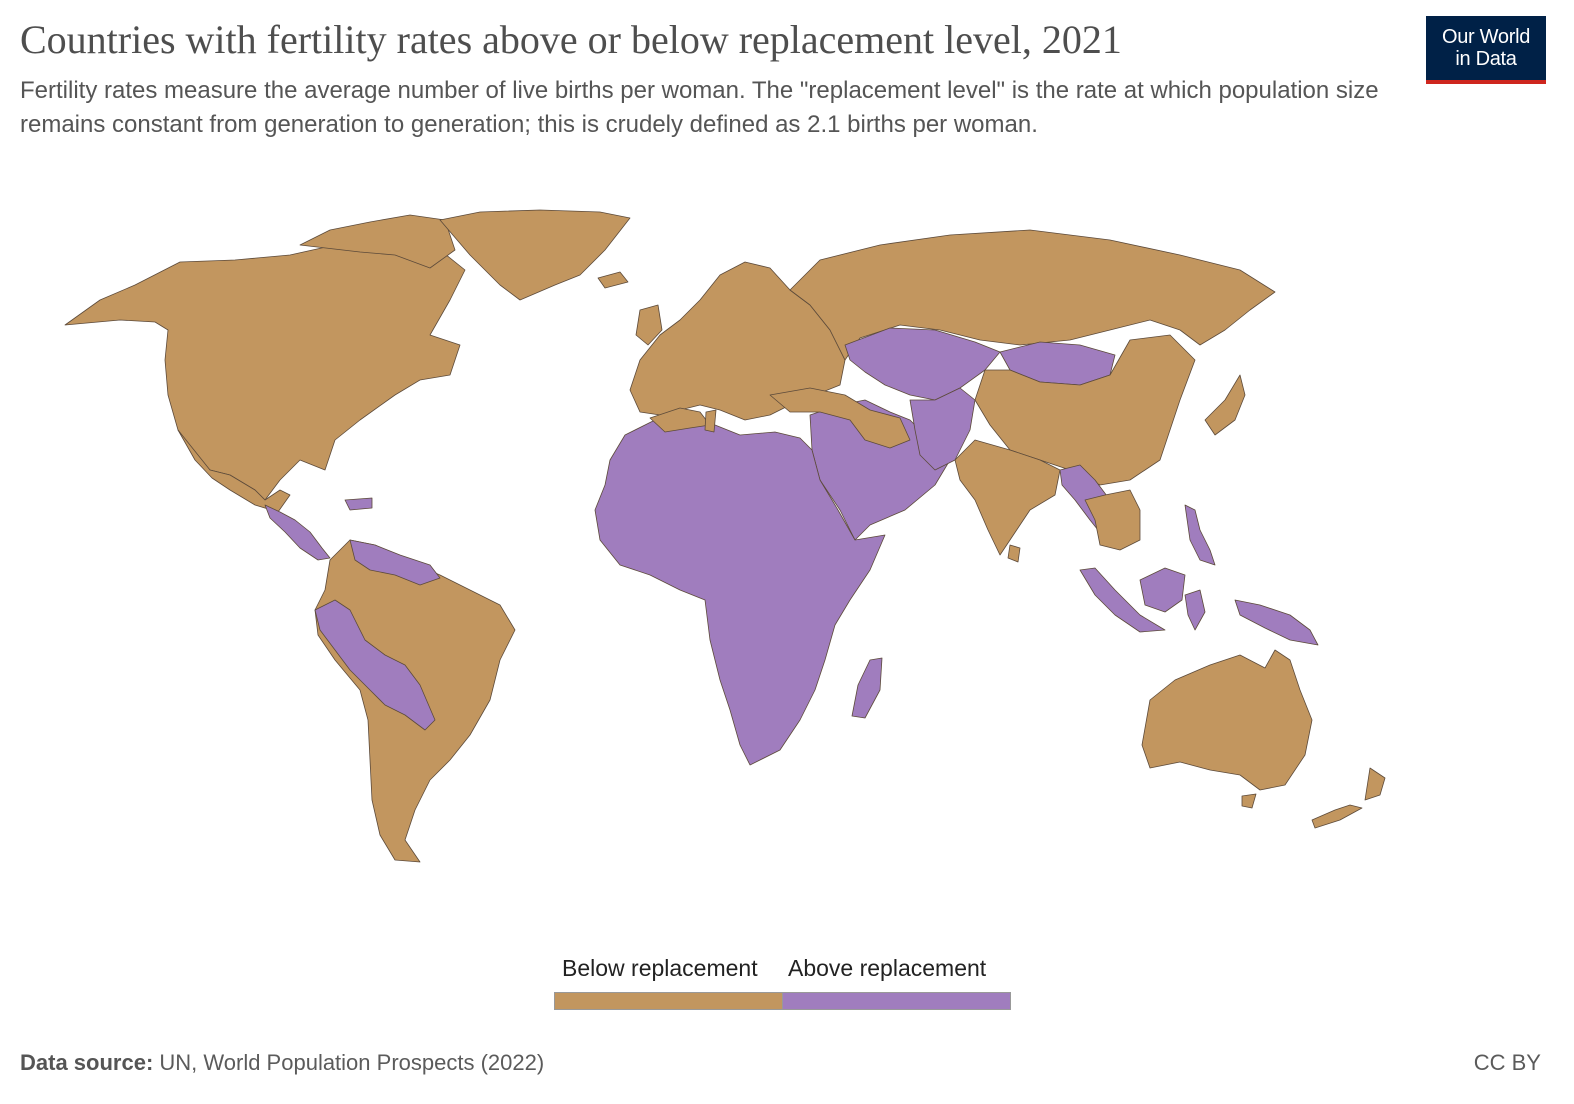 The height and width of the screenshot is (1104, 1574). What do you see at coordinates (880, 470) in the screenshot?
I see `region-middle-east` at bounding box center [880, 470].